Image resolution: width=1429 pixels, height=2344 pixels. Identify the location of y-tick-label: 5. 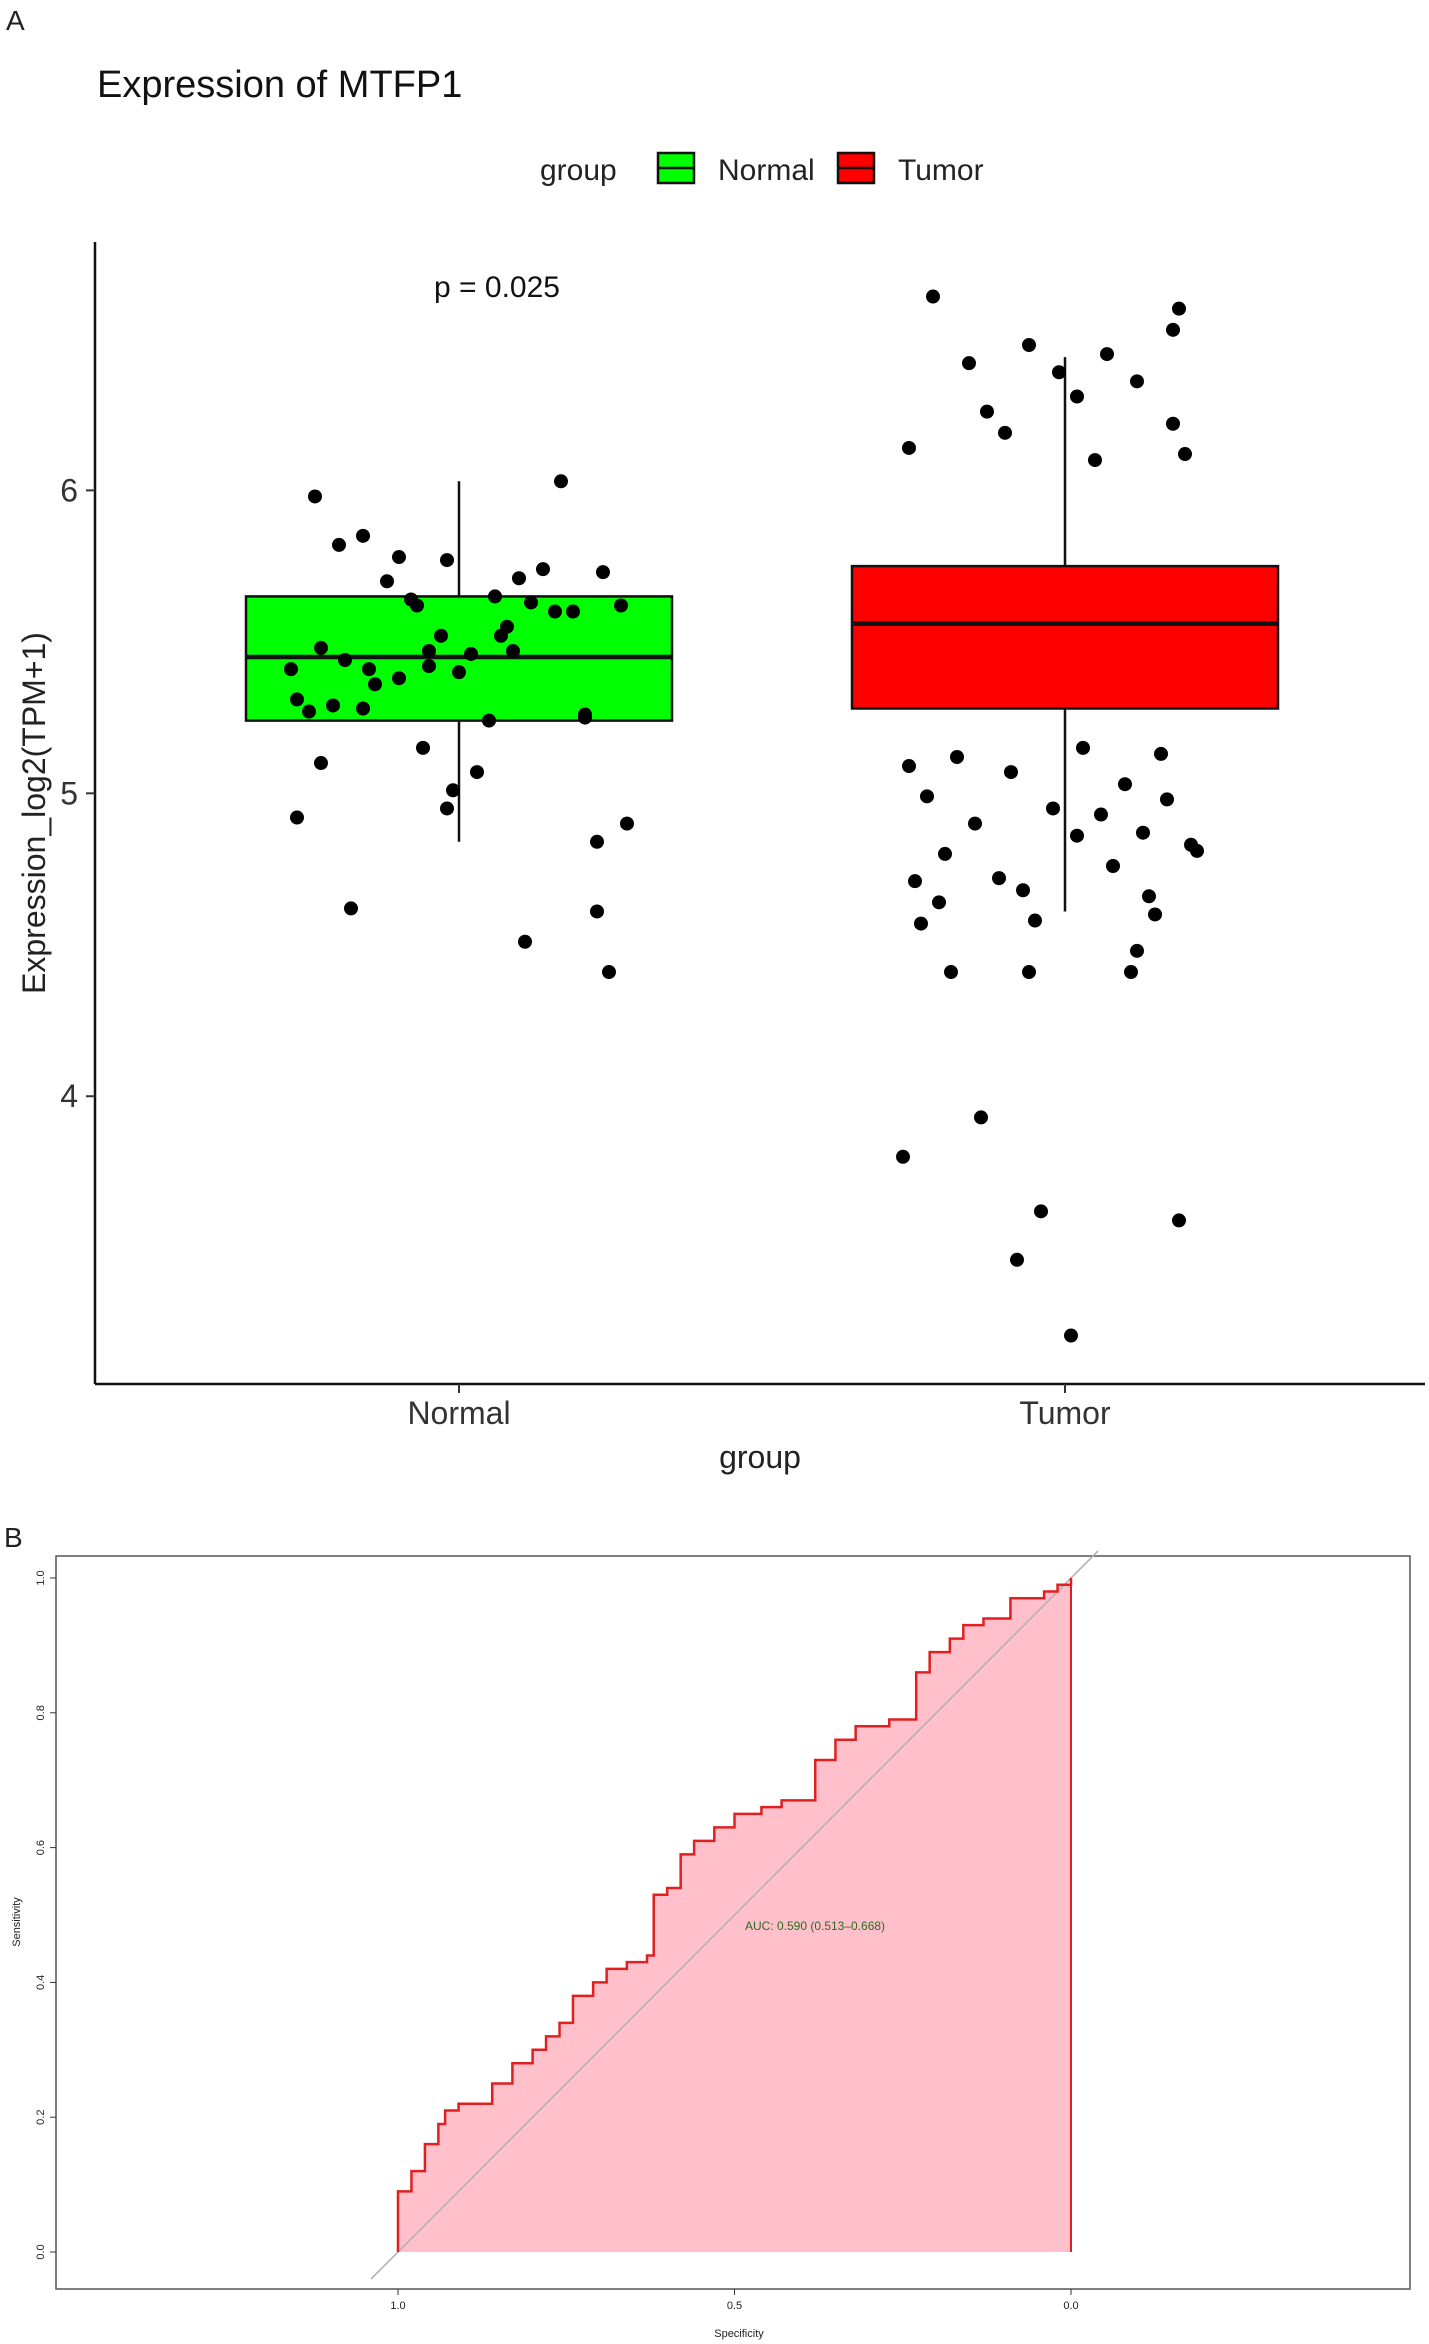
(69, 793).